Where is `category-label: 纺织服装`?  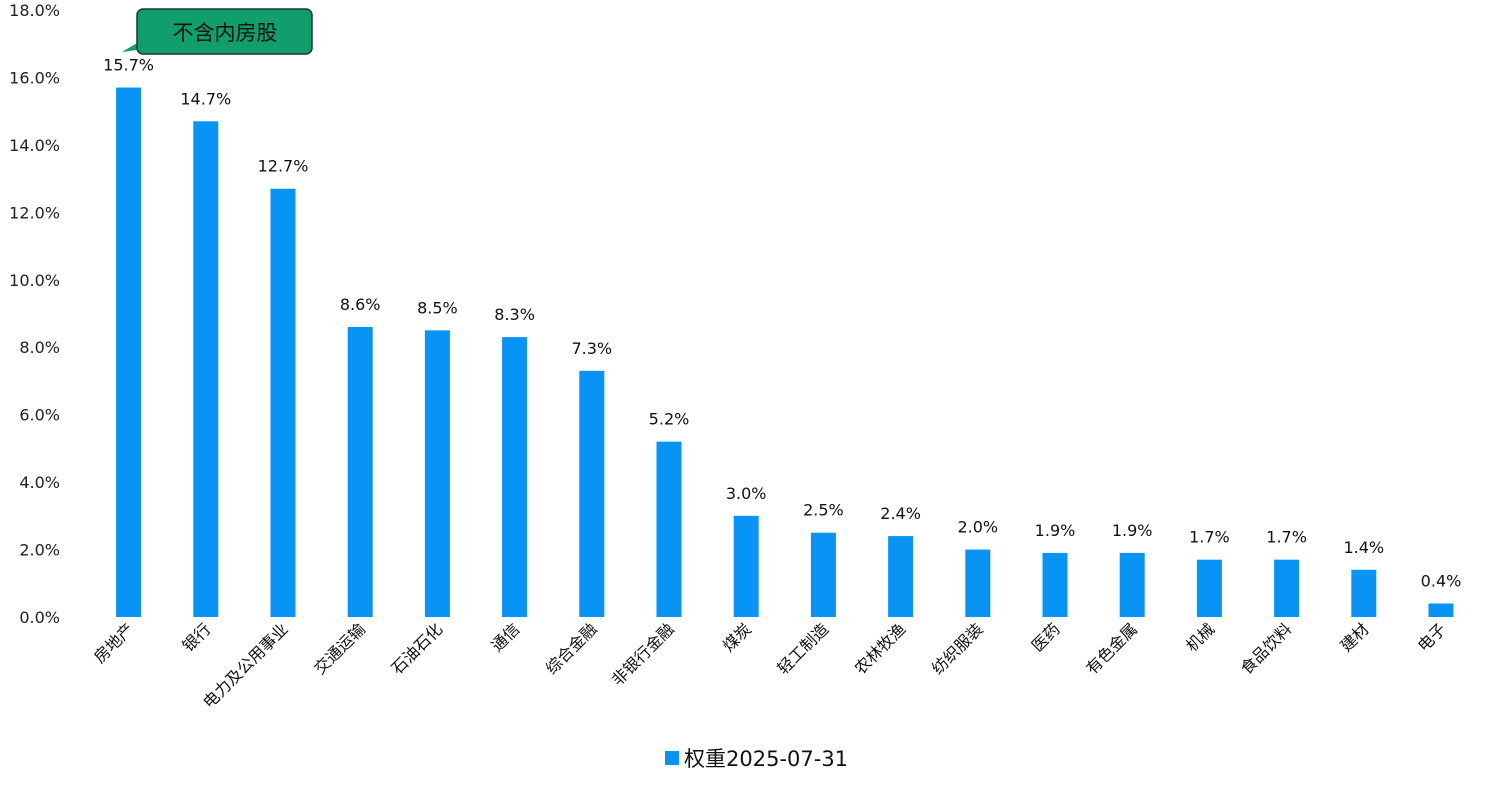 category-label: 纺织服装 is located at coordinates (957, 648).